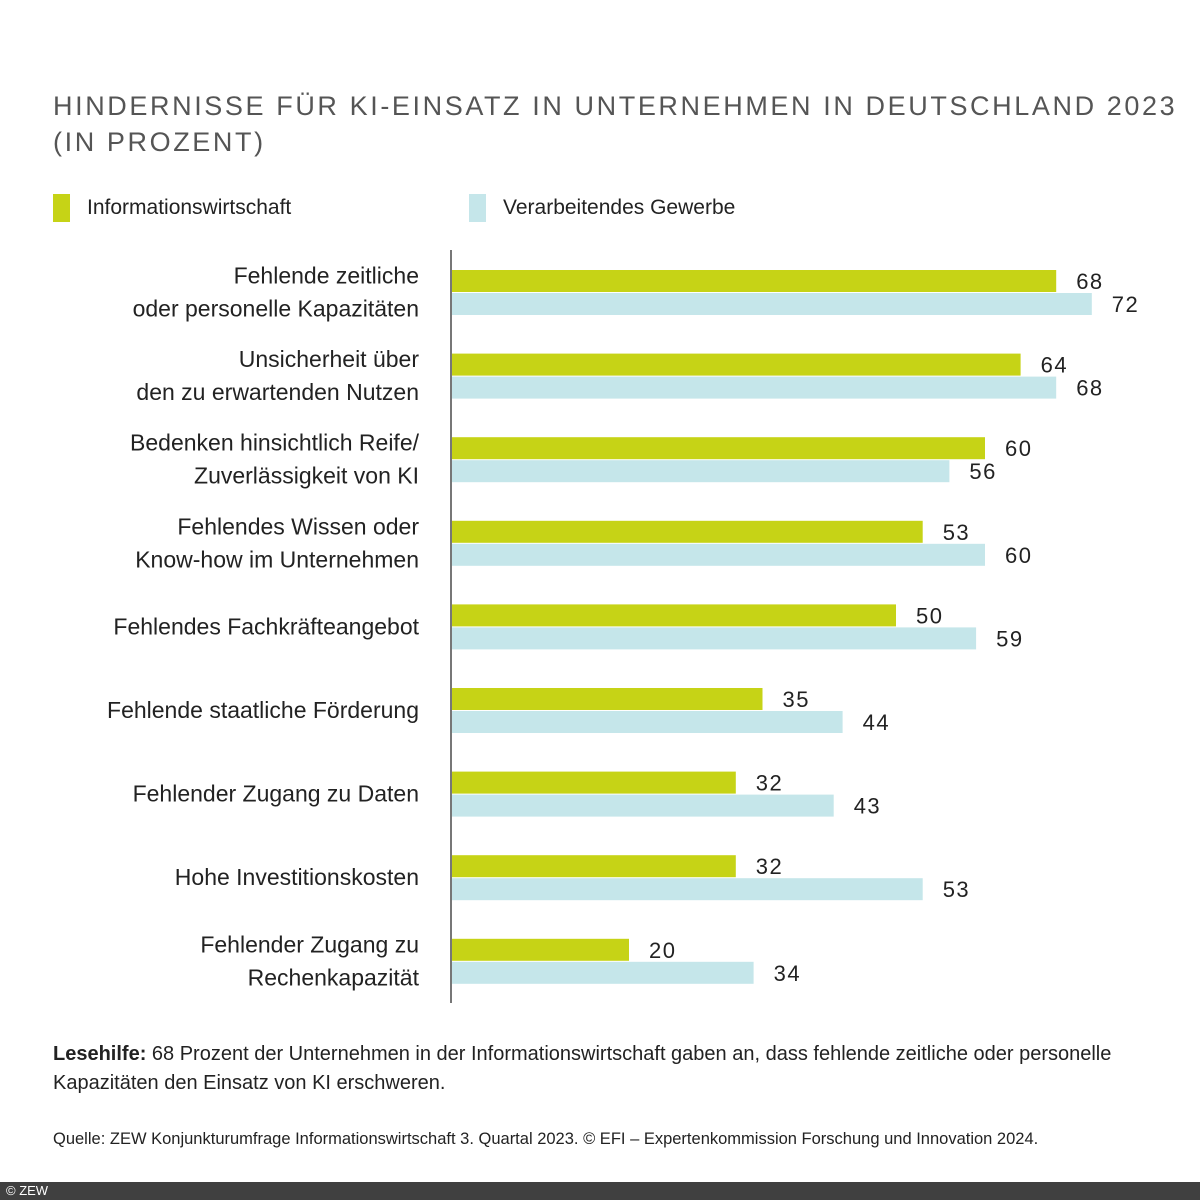 The image size is (1200, 1200). Describe the element at coordinates (1009, 638) in the screenshot. I see `data-label: 59` at that location.